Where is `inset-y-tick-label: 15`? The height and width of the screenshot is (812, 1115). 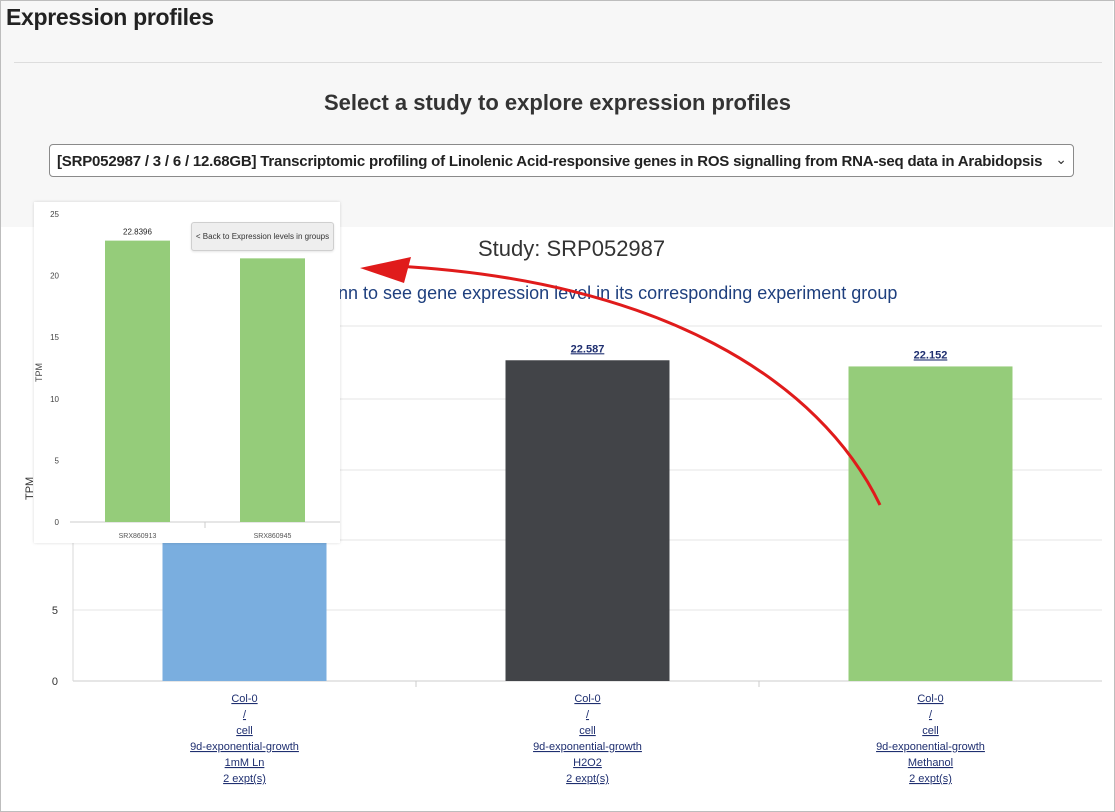 inset-y-tick-label: 15 is located at coordinates (54, 337).